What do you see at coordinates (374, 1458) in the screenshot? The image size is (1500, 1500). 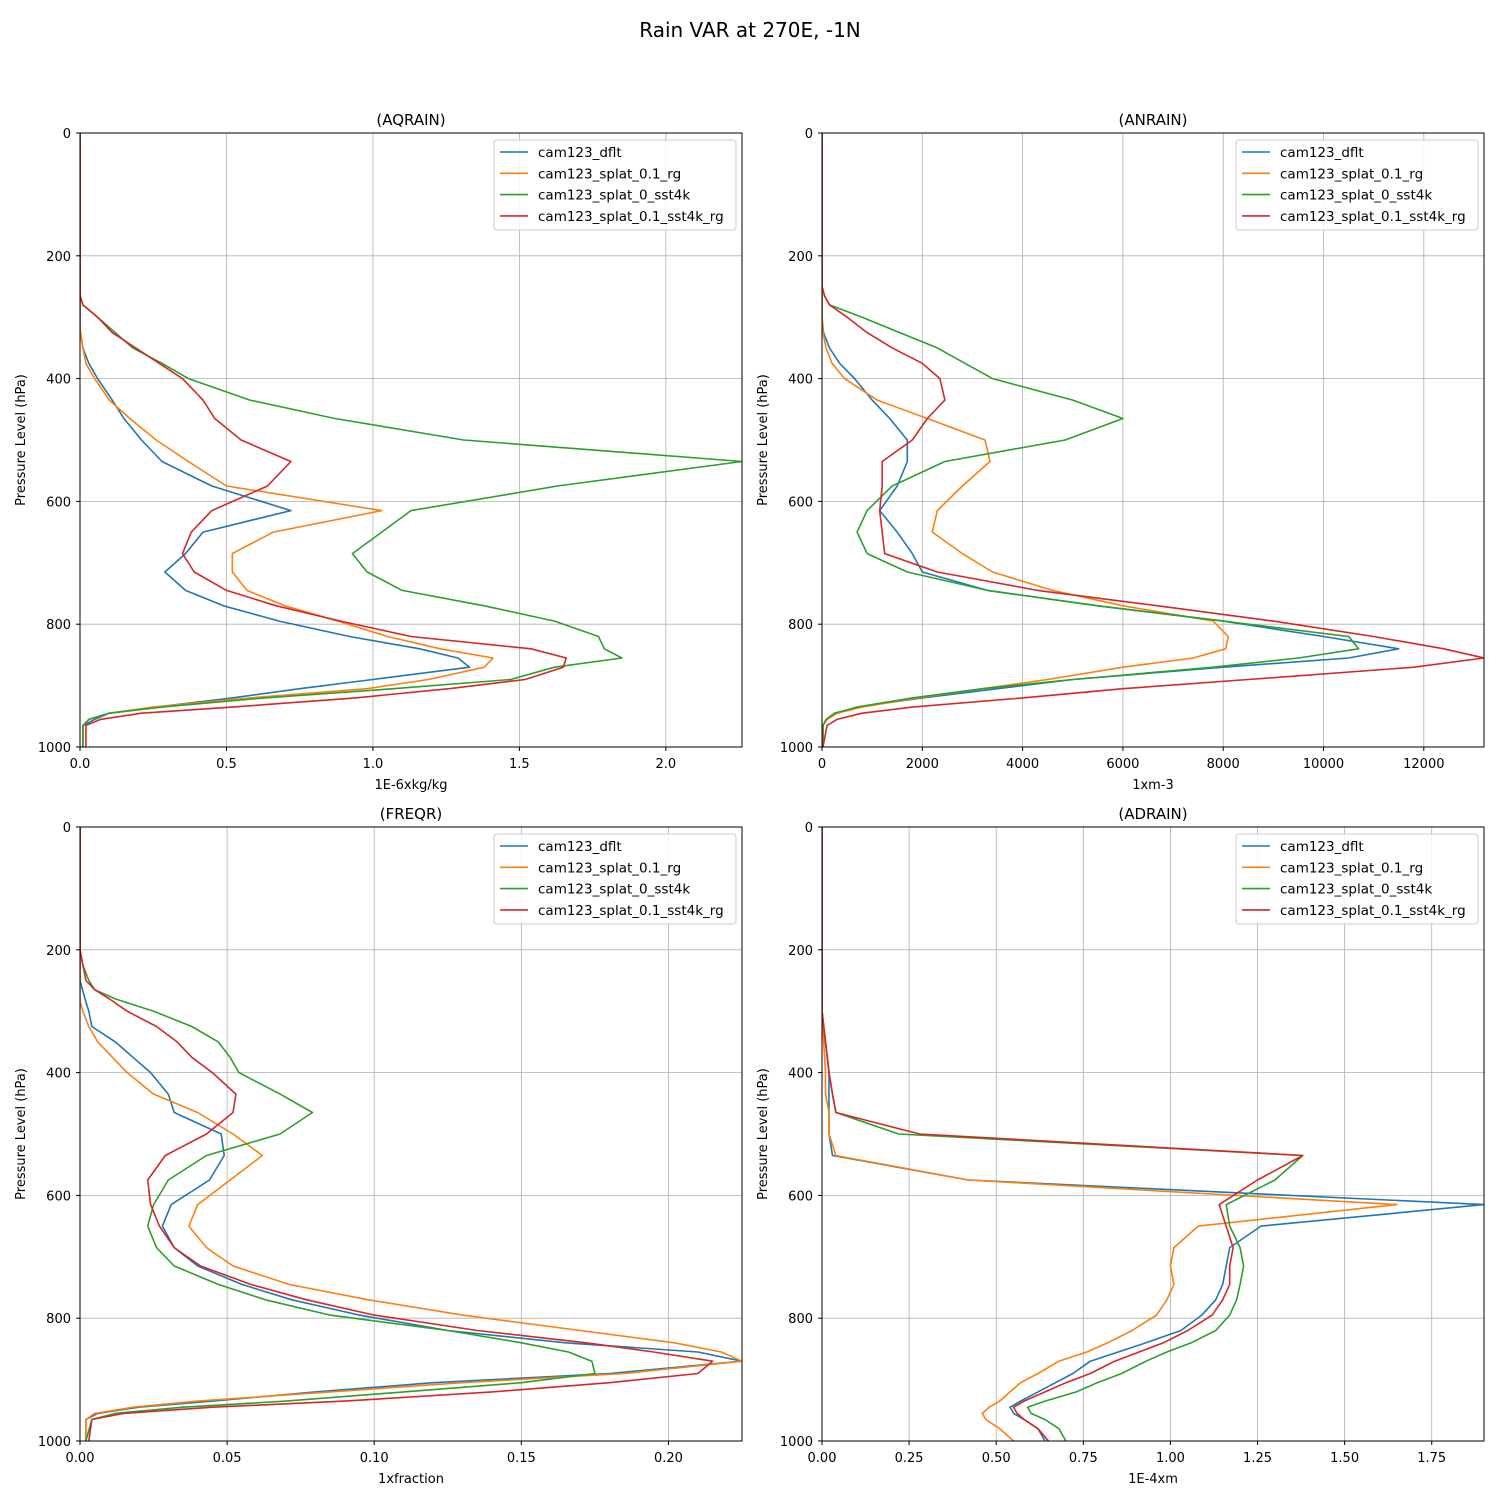 I see `x-tick-label: 0.10` at bounding box center [374, 1458].